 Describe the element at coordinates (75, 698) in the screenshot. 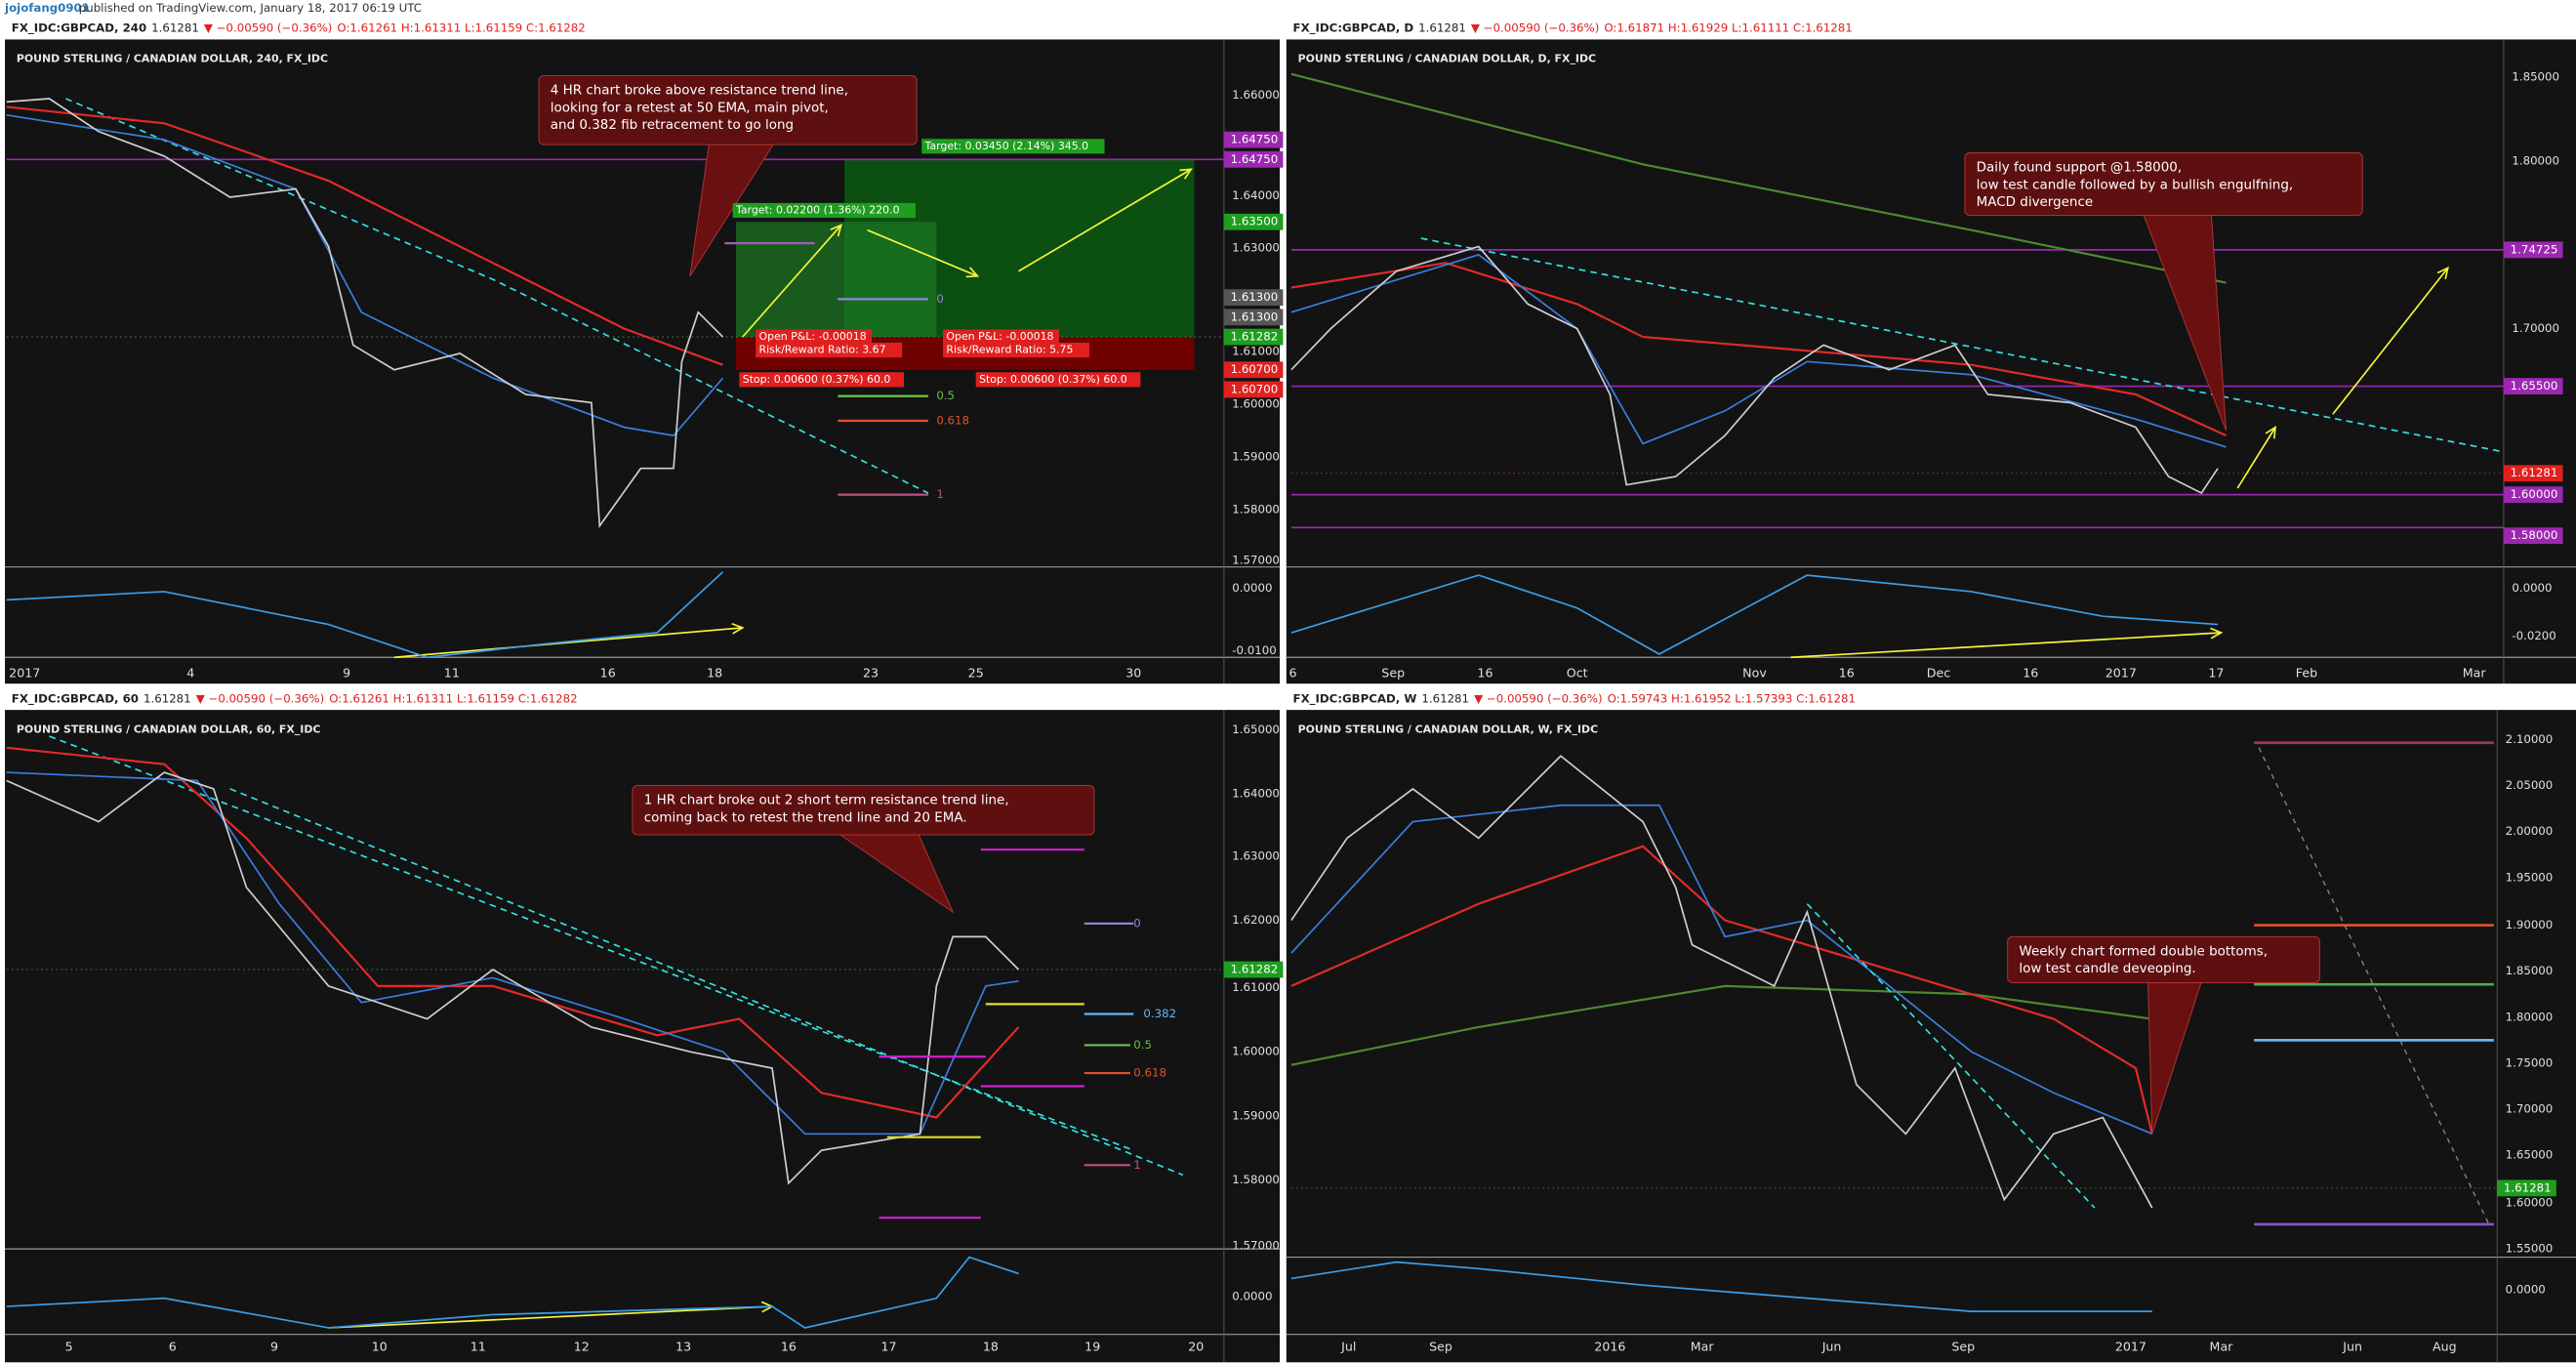

I see `symbol-symbol: FX_IDC:GBPCAD, 60` at that location.